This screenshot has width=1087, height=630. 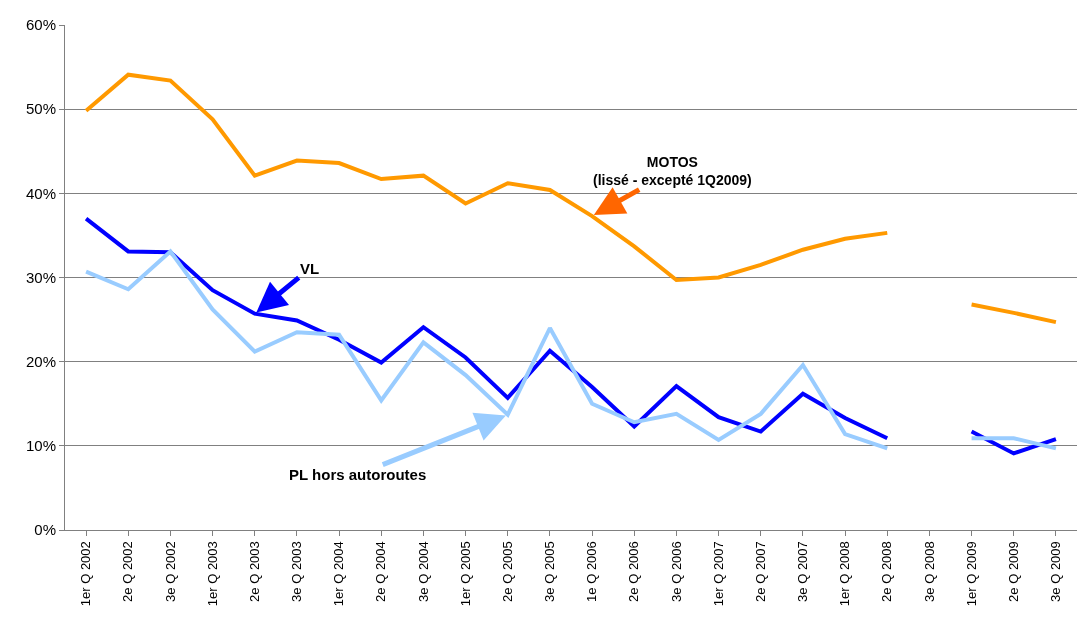 I want to click on x-tick-label: 3e Q 2007, so click(x=803, y=571).